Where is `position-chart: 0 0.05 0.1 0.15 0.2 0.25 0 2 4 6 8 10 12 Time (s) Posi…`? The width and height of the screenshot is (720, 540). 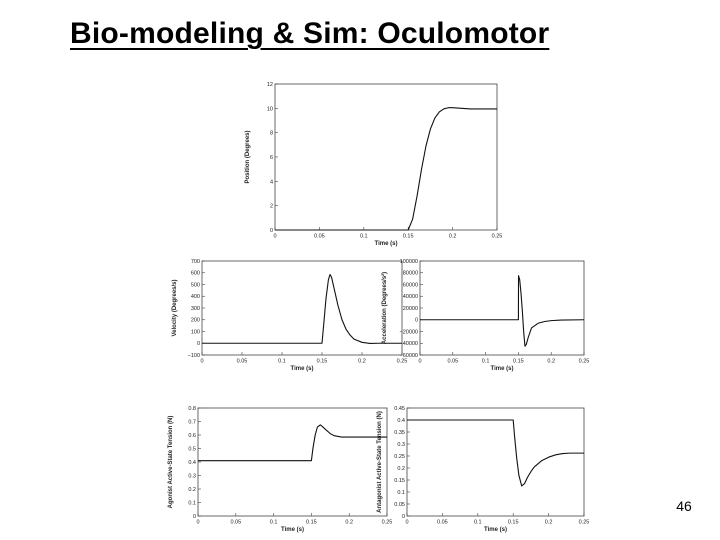
position-chart: 0 0.05 0.1 0.15 0.2 0.25 0 2 4 6 8 10 12 Time (s) Posi… is located at coordinates (374, 164).